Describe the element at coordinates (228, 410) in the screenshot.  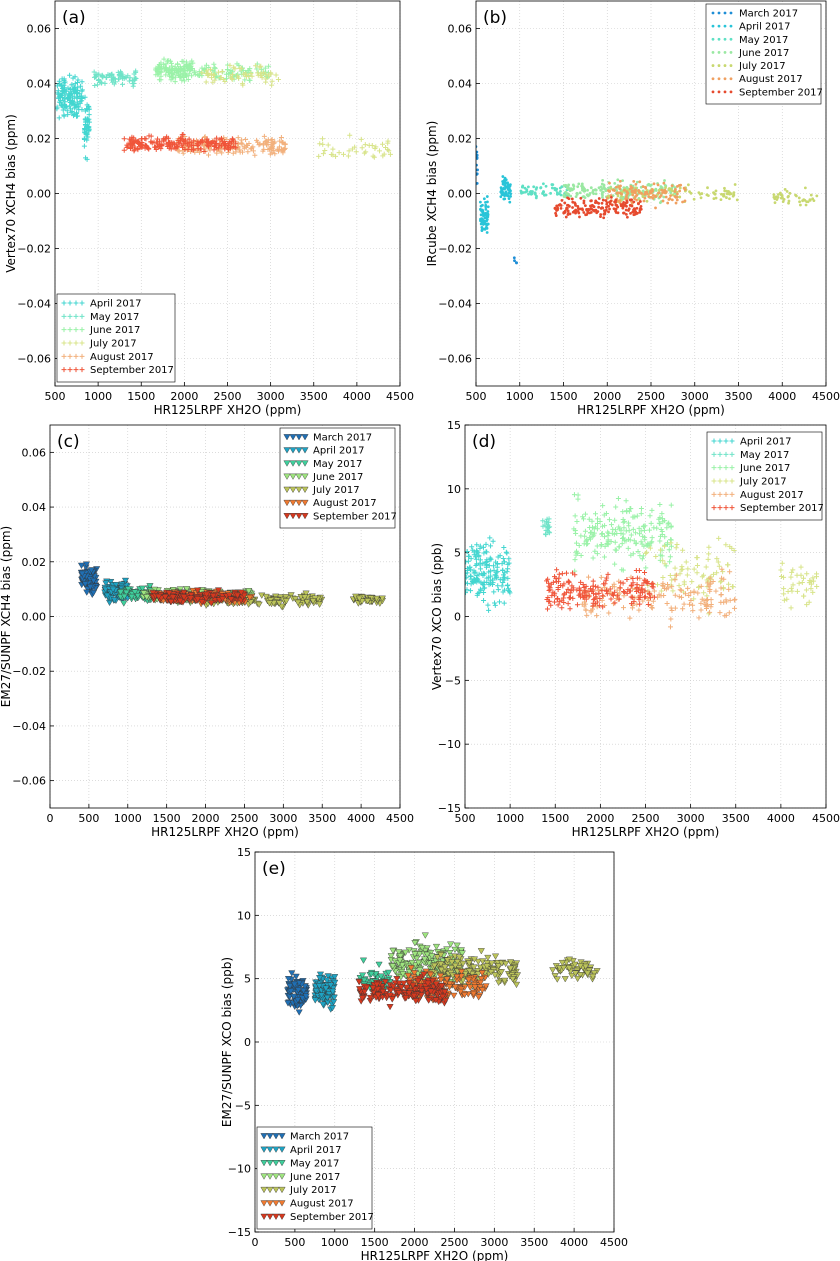
I see `x-axis-label: HR125LRPF XH2O (ppm)` at that location.